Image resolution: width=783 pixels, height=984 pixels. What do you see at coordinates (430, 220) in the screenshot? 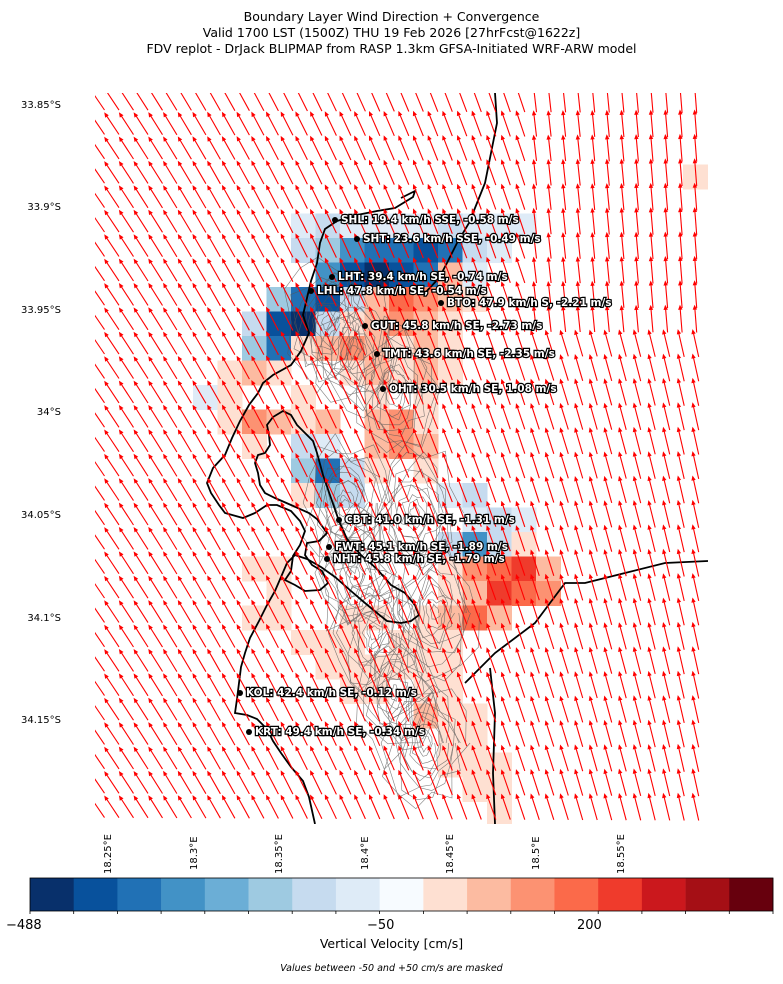
I see `station-label: SHL: 19.4 km/h SSE, -0.58 m/s` at bounding box center [430, 220].